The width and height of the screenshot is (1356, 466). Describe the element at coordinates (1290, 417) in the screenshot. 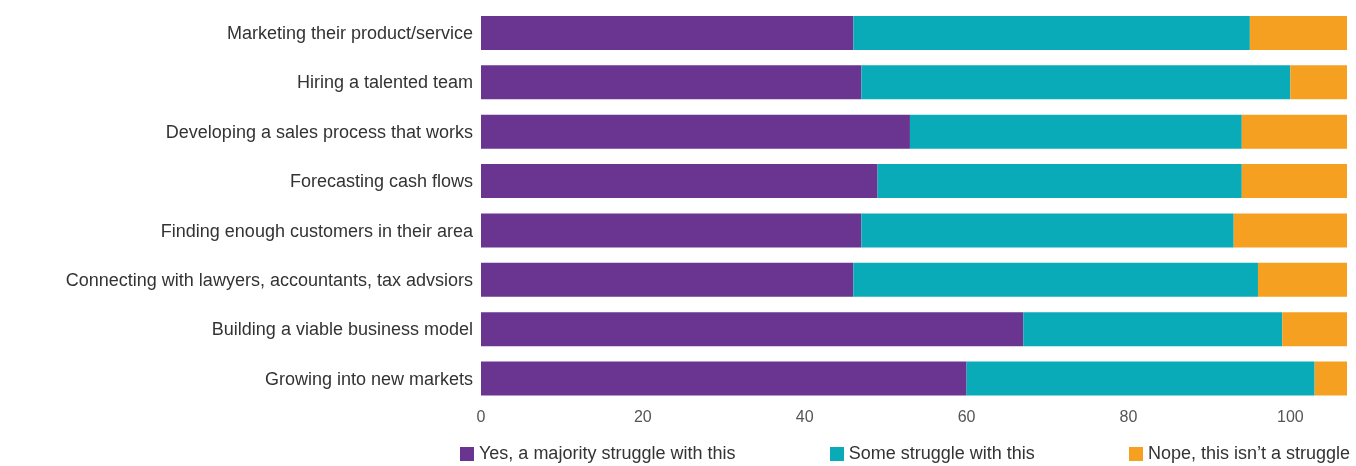

I see `x-tick-label: 100` at that location.